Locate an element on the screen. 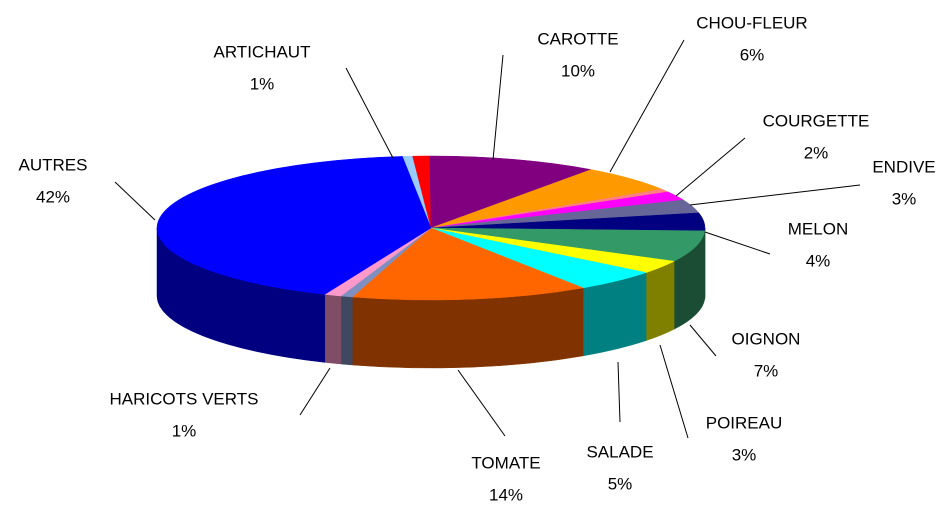  slice-label: SALADE is located at coordinates (619, 451).